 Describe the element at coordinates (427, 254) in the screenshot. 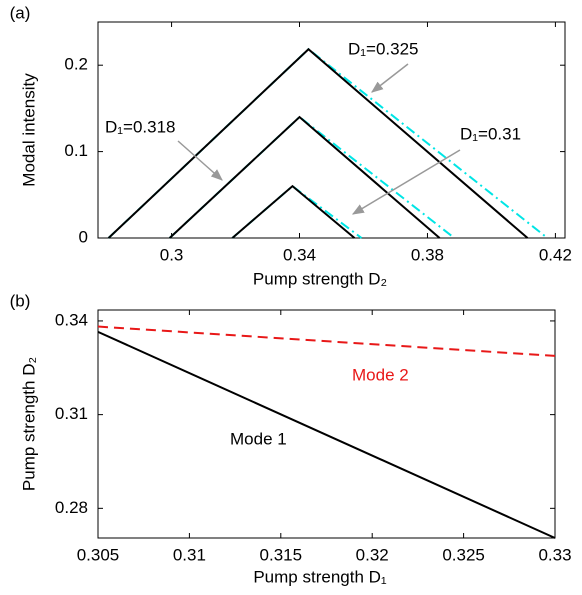

I see `x-tick-label: 0.38` at that location.